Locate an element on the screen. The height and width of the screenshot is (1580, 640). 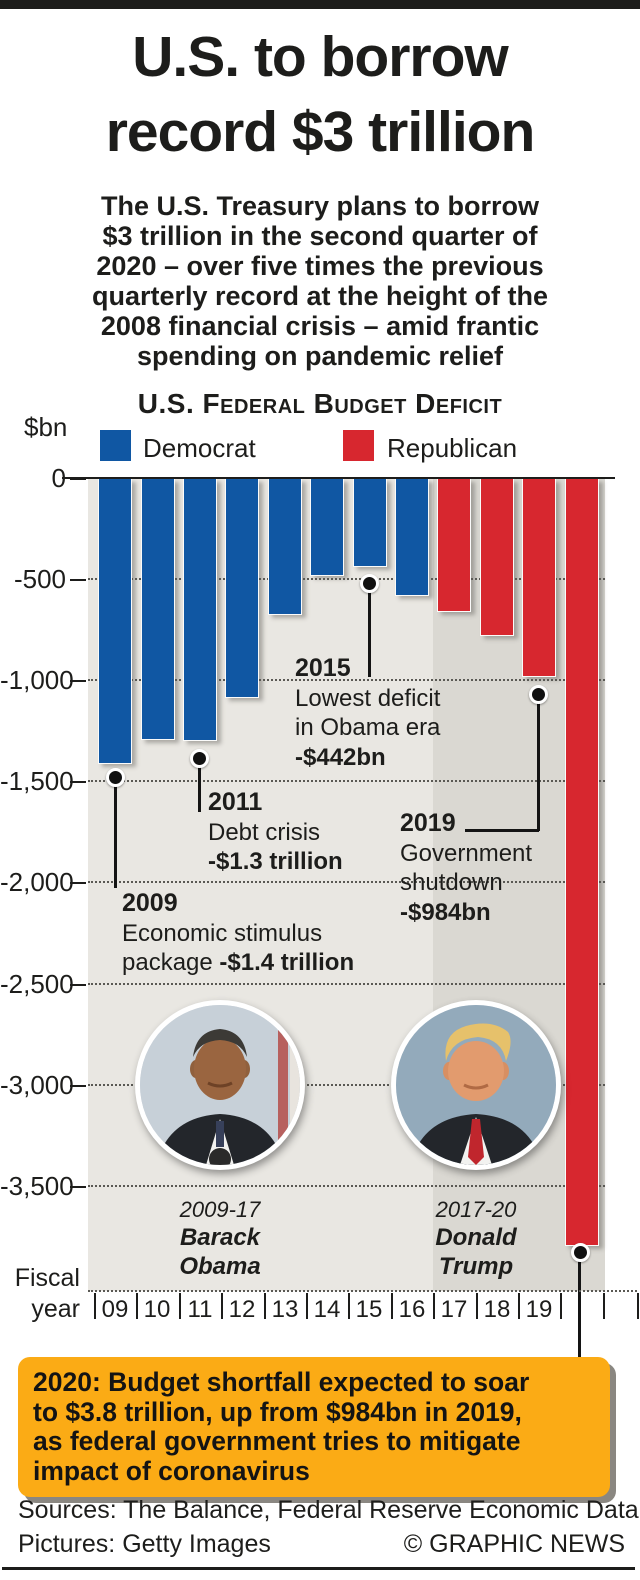
annotation-2011: 2011 Debt crisis -$1.3 trillion is located at coordinates (275, 832).